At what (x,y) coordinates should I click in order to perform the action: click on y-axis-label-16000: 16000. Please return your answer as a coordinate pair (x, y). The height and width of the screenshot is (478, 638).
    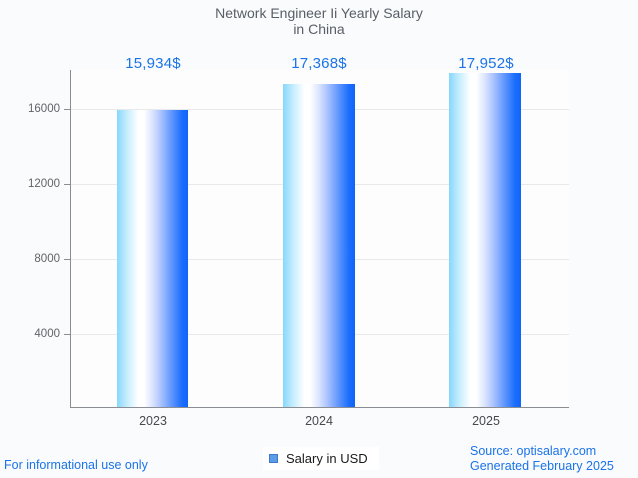
    Looking at the image, I should click on (44, 109).